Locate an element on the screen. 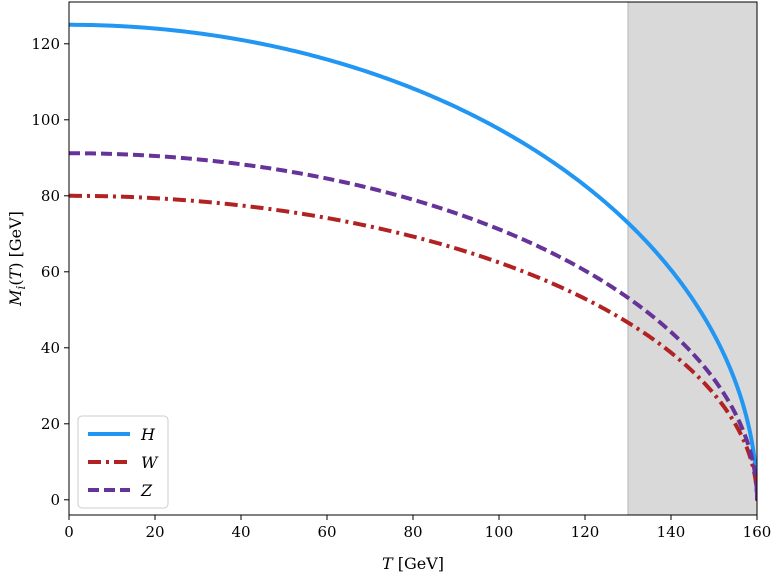  y-tick-label: 0 is located at coordinates (55, 500).